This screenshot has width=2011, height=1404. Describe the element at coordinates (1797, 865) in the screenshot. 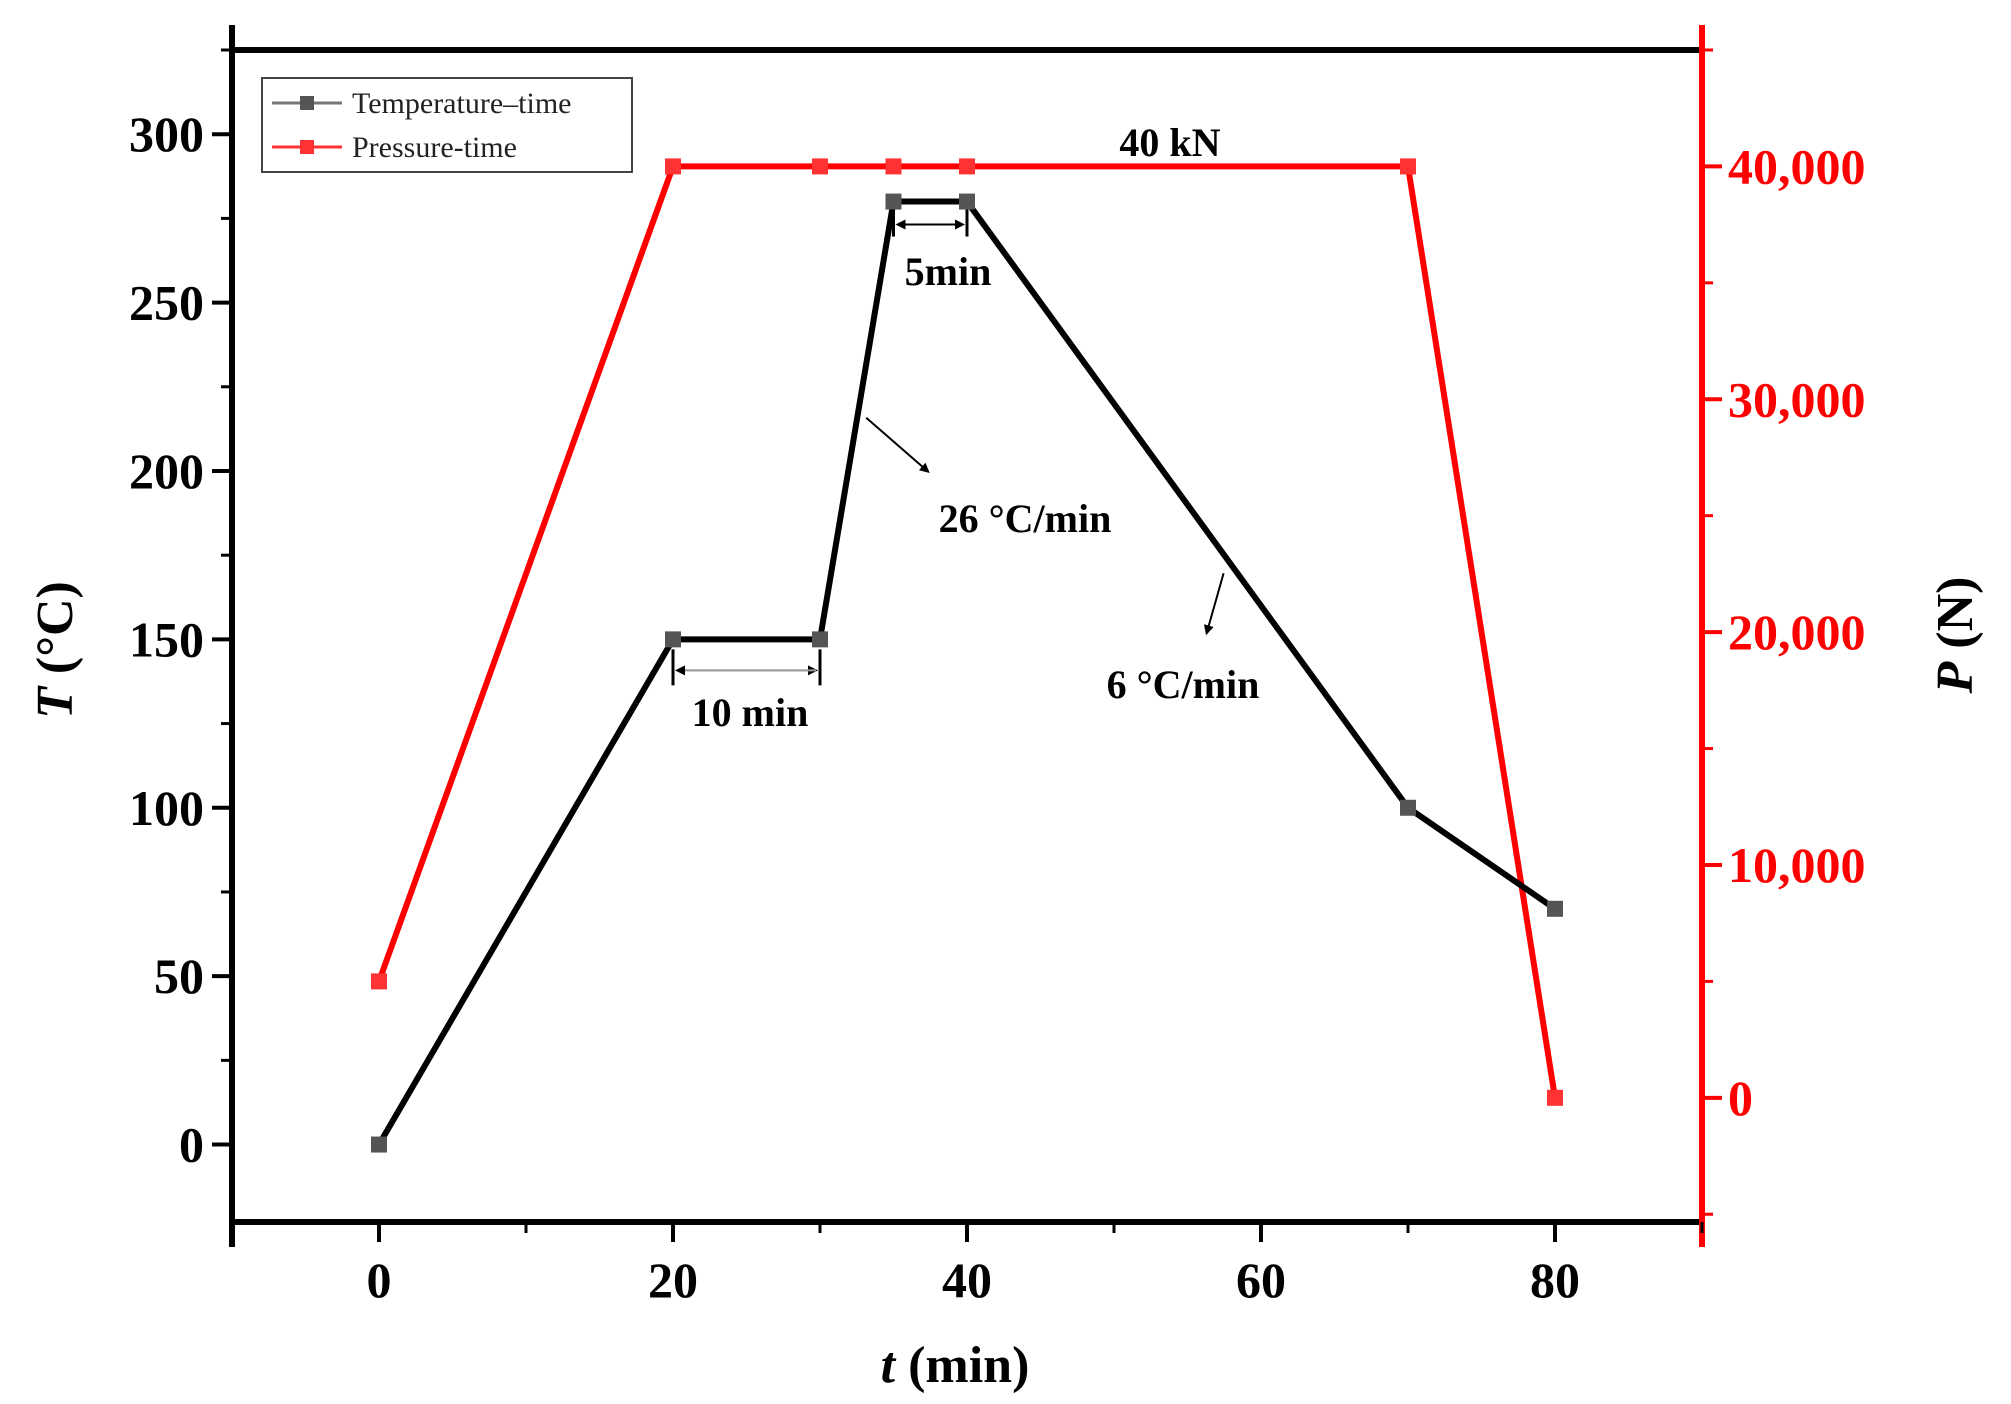

I see `right-tick-label: 10,000` at that location.